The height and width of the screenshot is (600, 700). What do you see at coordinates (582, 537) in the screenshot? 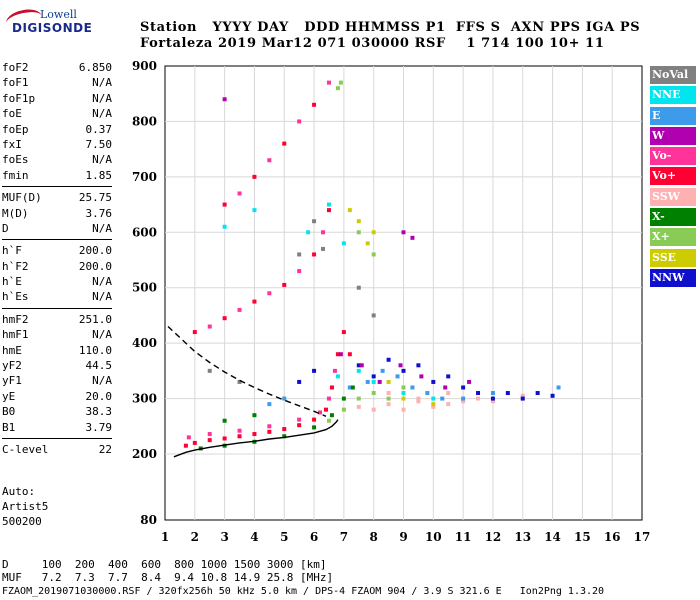
I see `x-tick-label: 15` at bounding box center [582, 537].